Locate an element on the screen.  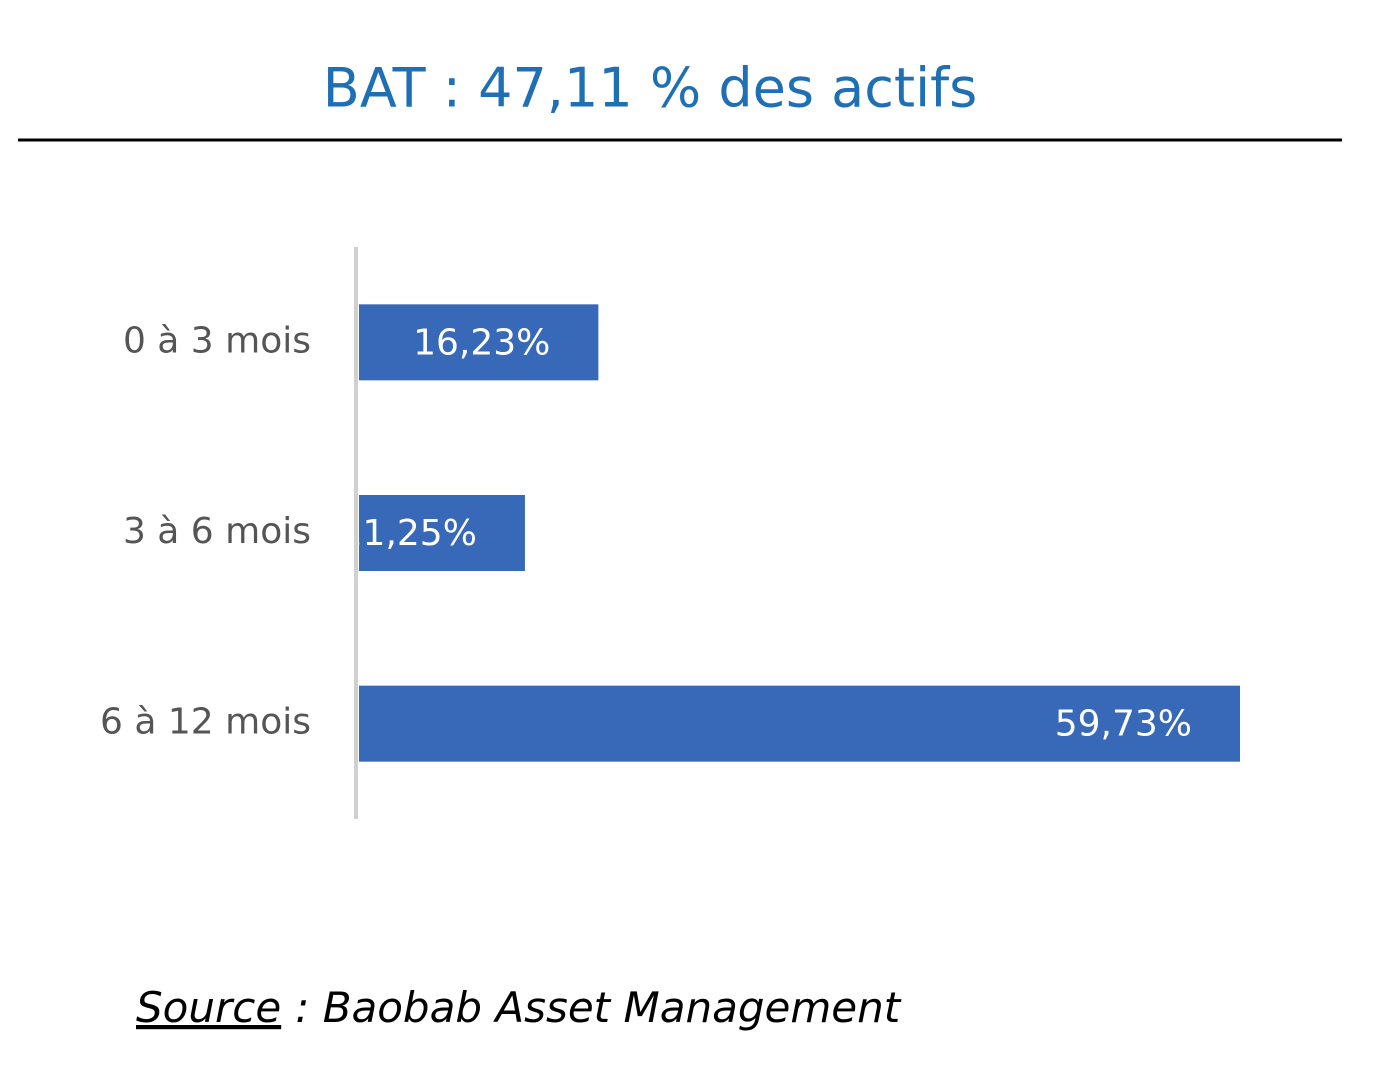
y-tick-label: 0 à 3 mois is located at coordinates (217, 340).